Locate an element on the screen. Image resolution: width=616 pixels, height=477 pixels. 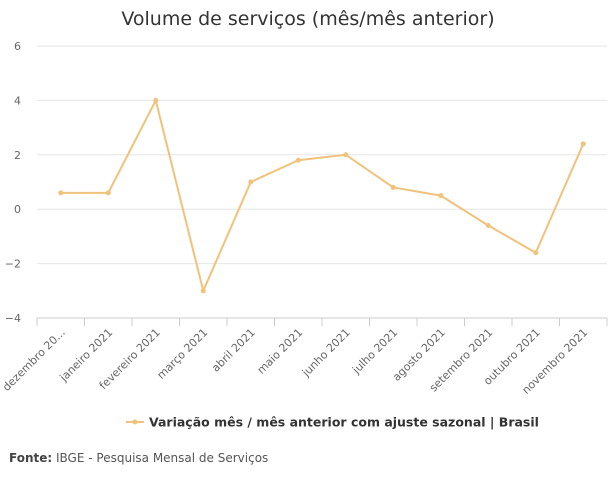
source-label: Fonte: is located at coordinates (31, 458).